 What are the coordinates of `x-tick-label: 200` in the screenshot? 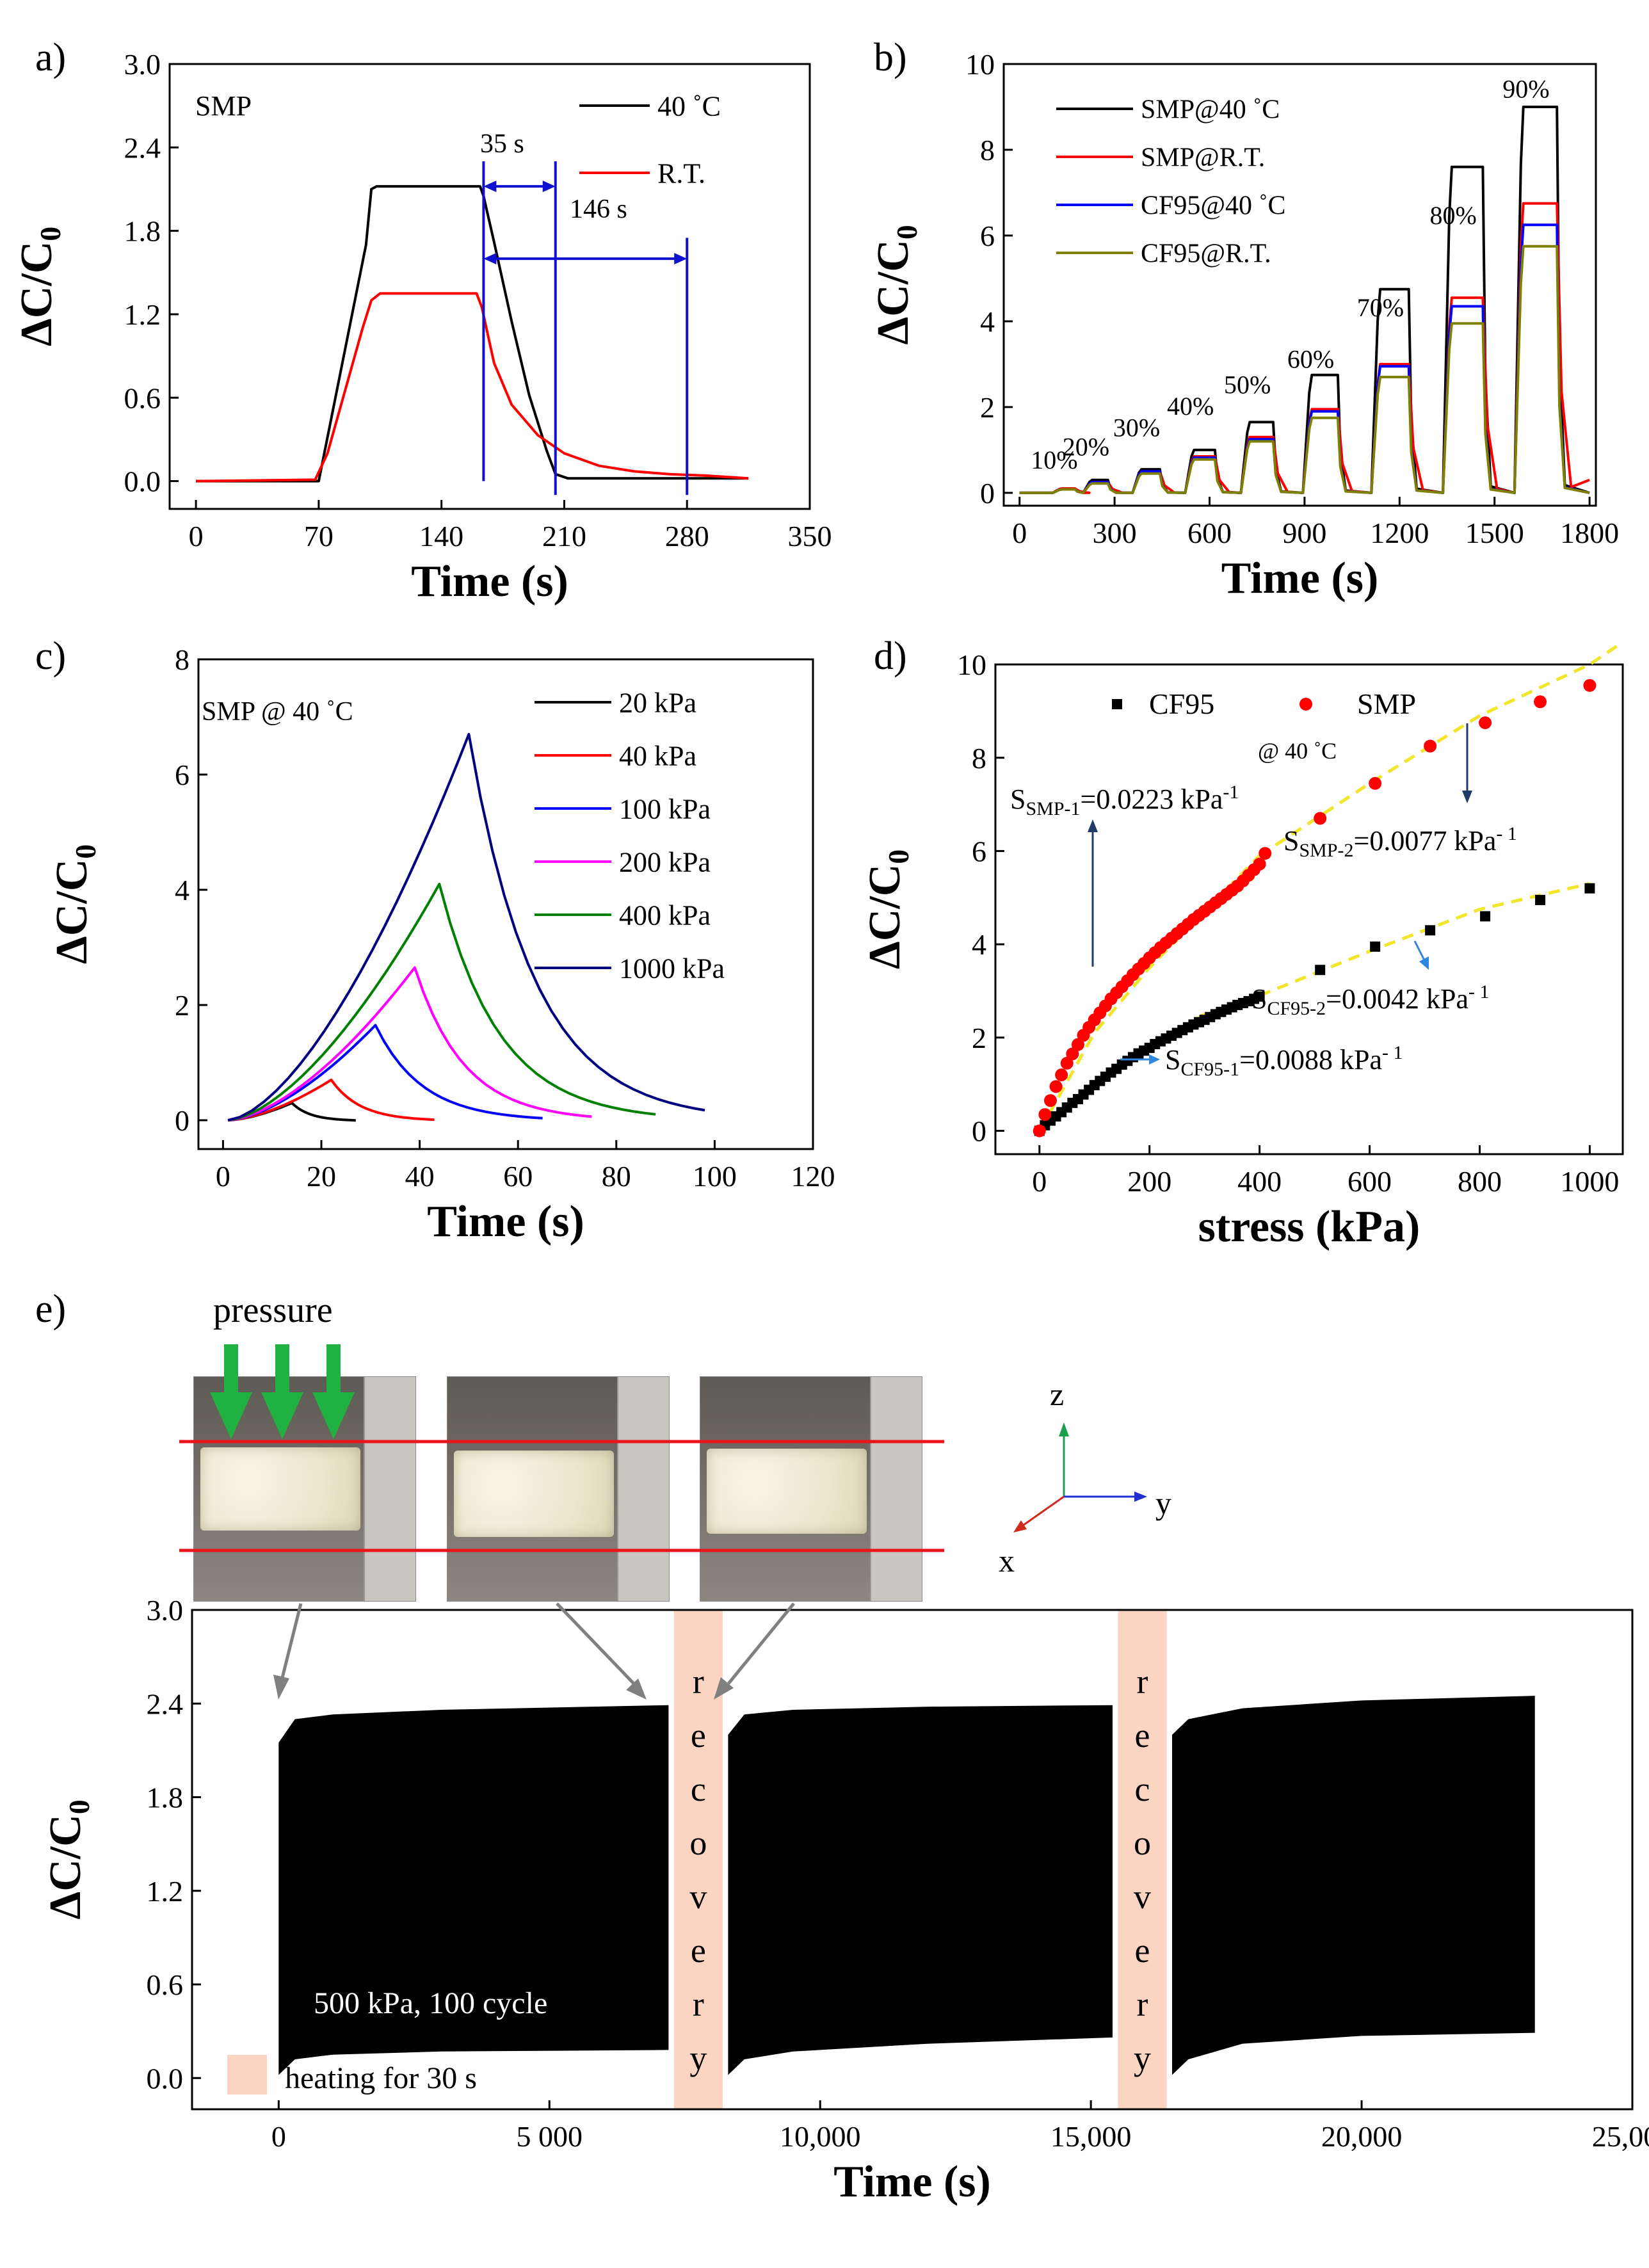 It's located at (1149, 1181).